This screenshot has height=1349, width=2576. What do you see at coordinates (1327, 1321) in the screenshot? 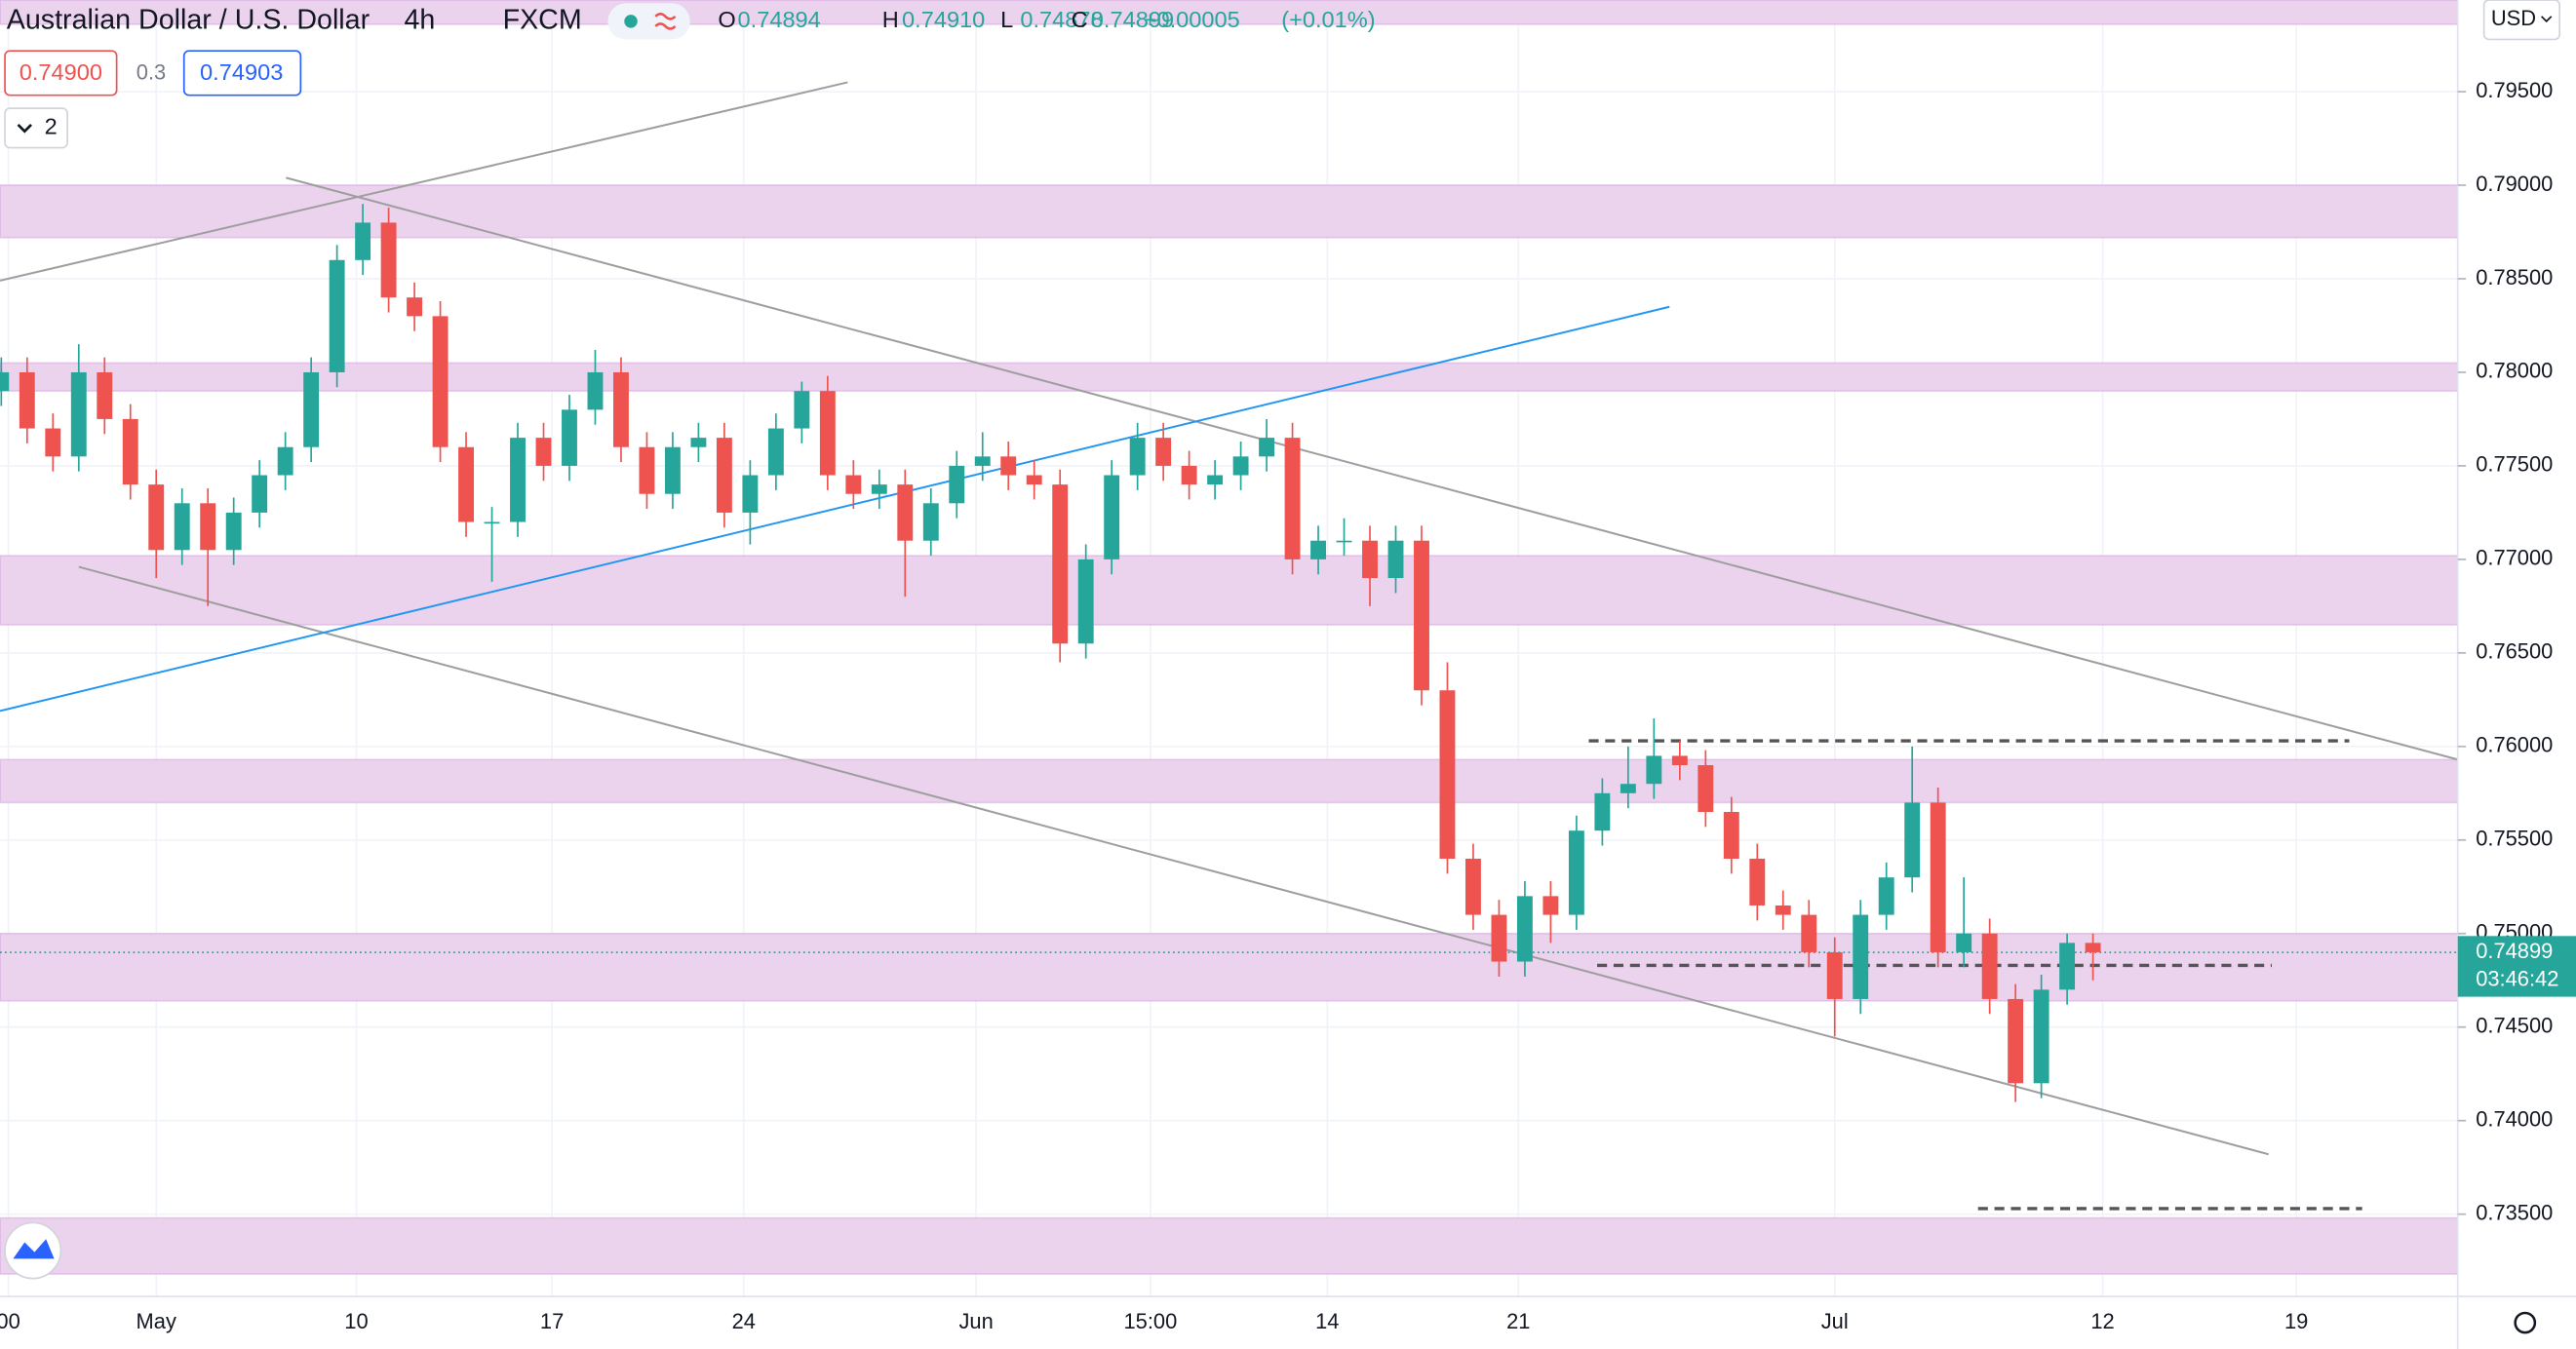
I see `x-tick-label: 14` at bounding box center [1327, 1321].